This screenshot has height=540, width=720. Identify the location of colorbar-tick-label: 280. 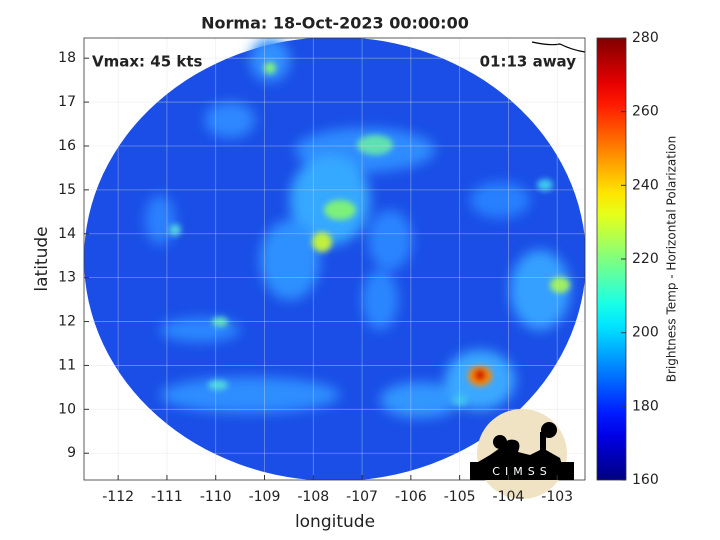
(645, 38).